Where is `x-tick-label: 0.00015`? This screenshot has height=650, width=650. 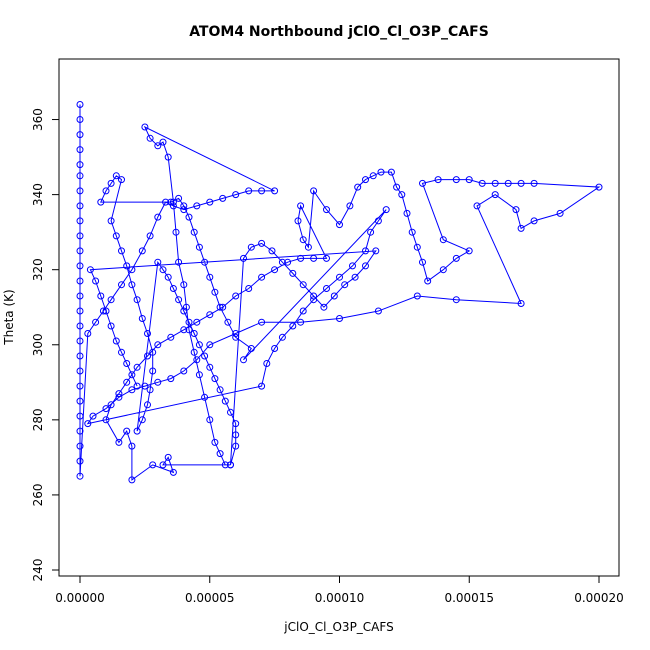 x-tick-label: 0.00015 is located at coordinates (469, 598).